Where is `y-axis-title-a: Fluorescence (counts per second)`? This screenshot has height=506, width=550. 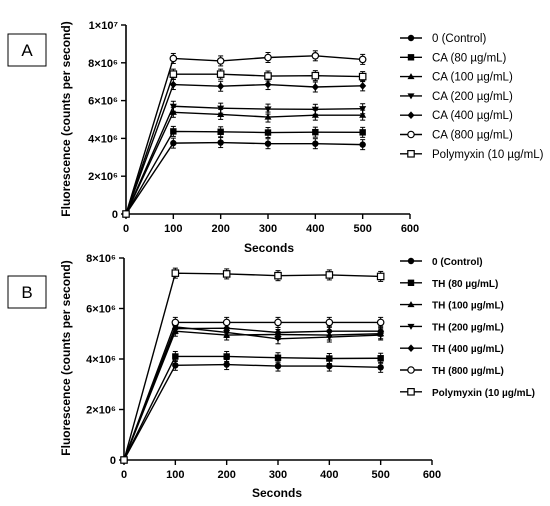 y-axis-title-a: Fluorescence (counts per second) is located at coordinates (66, 118).